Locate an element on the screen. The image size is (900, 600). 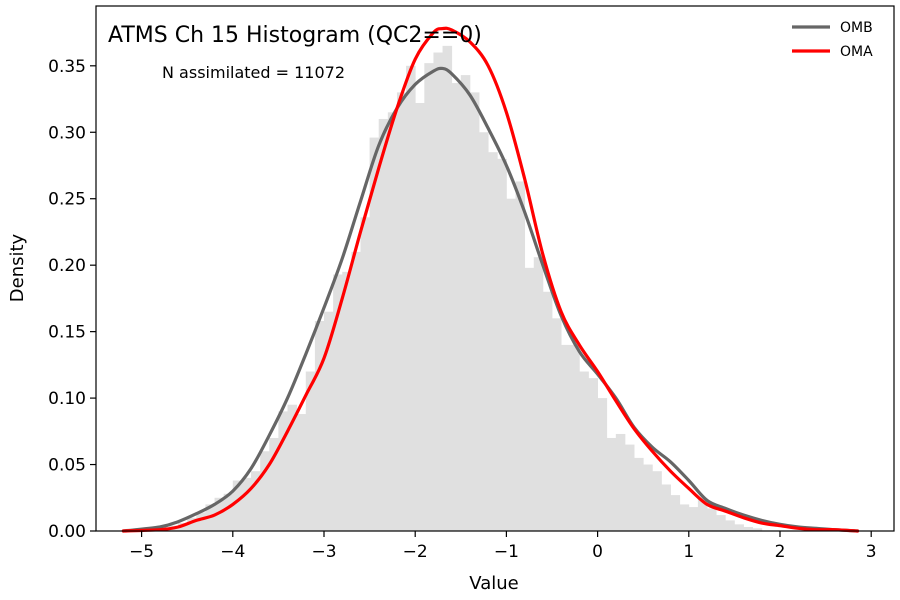
x-axis-ticks: −5 −4 −3 −2 −1 0 1 2 3 is located at coordinates (503, 546).